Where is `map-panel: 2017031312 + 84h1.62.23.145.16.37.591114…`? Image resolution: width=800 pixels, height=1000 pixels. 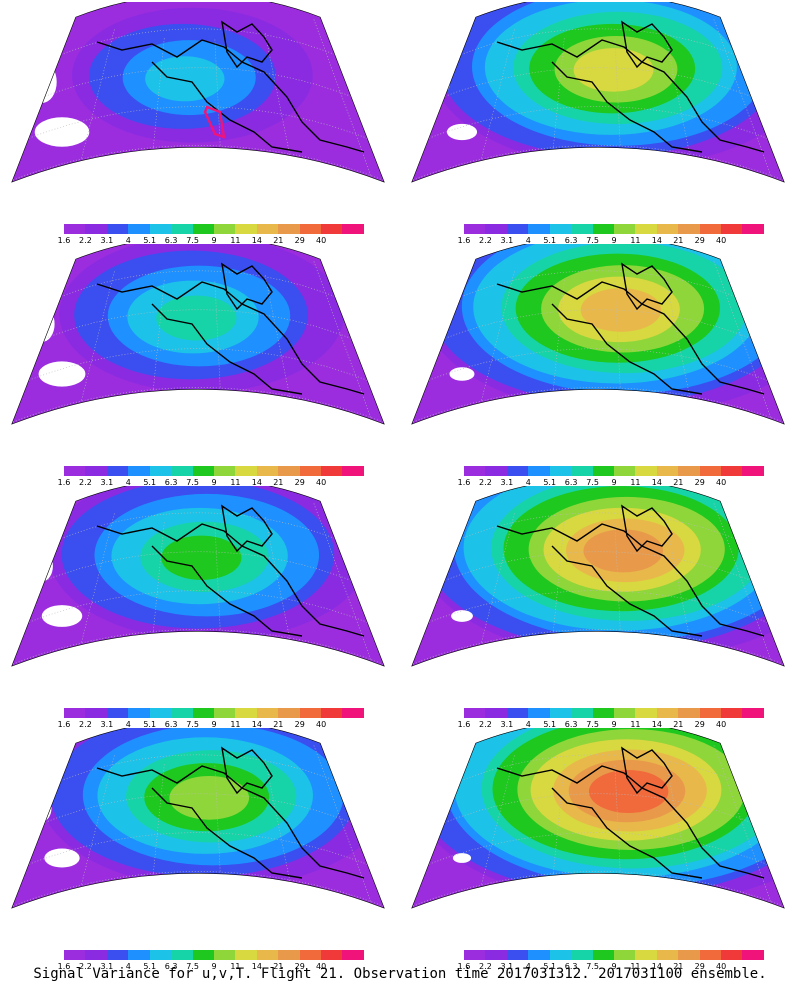
map-panel: 2017031312 + 84h1.62.23.145.16.37.591114… is located at coordinates (597, 853).